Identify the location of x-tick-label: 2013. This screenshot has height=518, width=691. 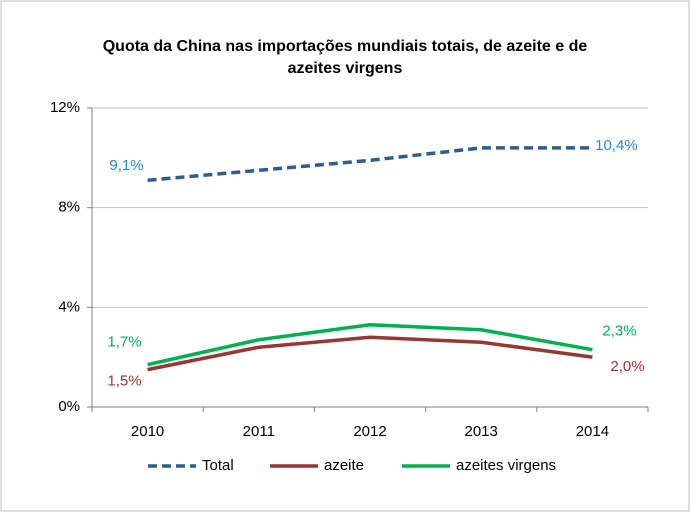
(481, 431).